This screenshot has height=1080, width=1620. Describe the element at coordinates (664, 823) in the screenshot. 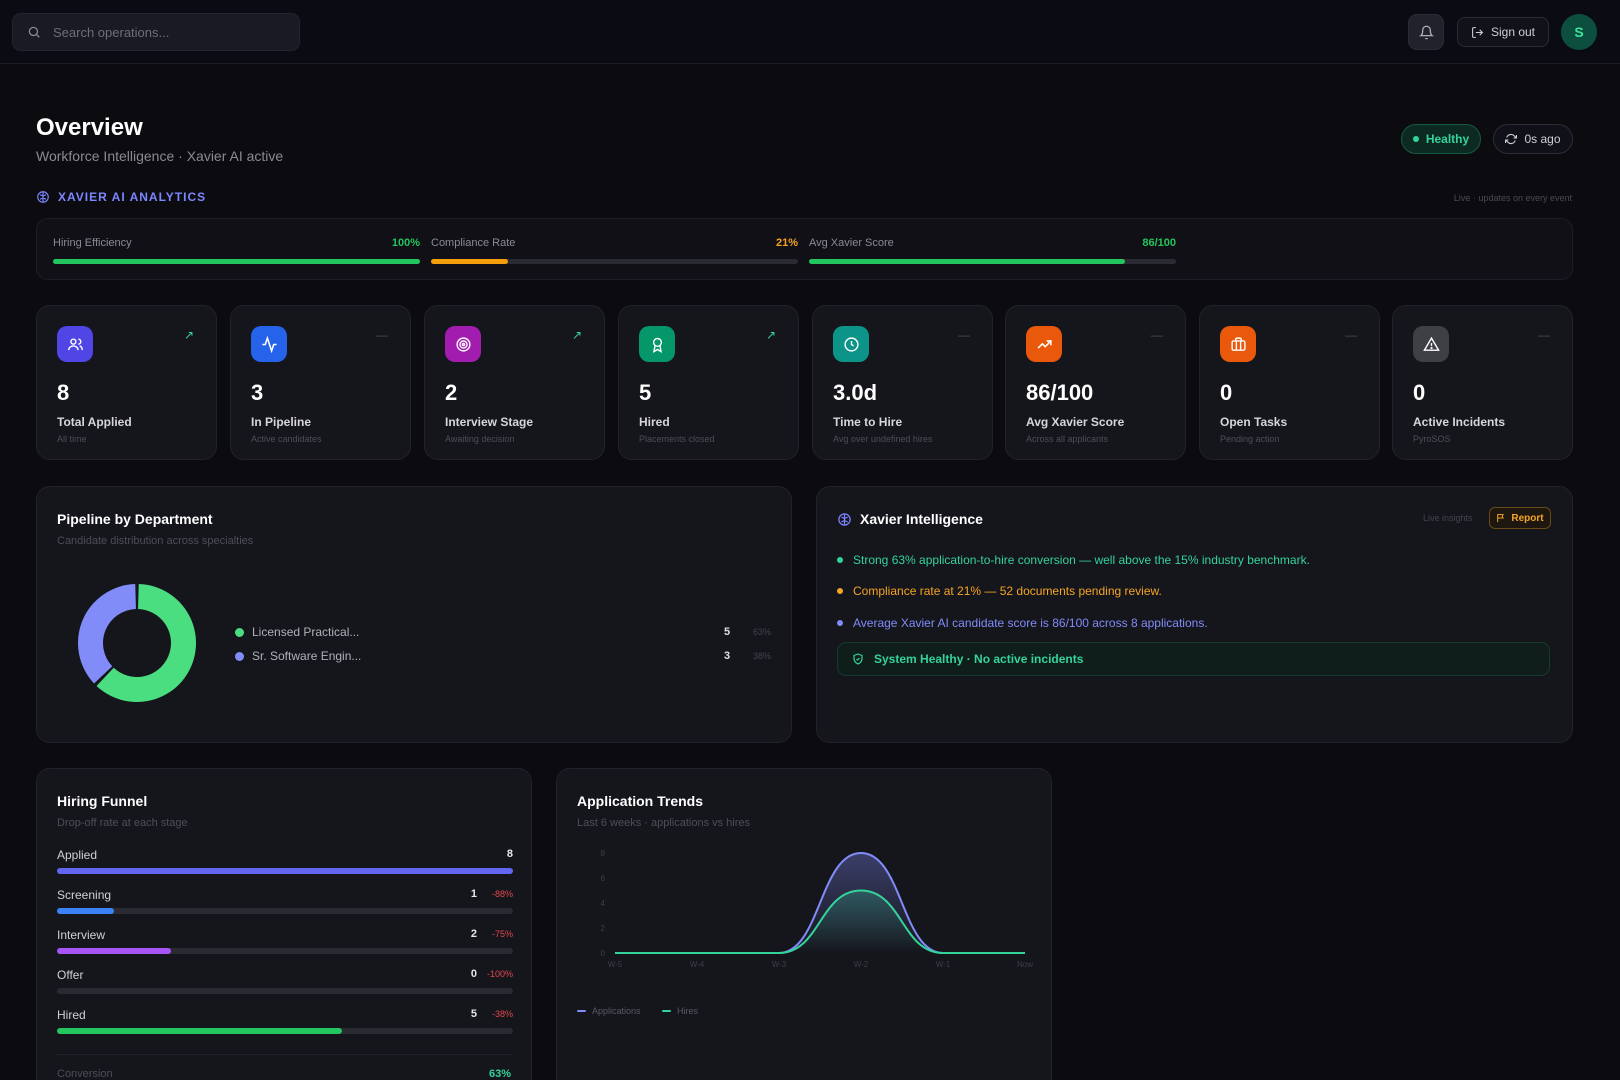

I see `trends-subtitle: Last 6 weeks · applications vs hires` at that location.